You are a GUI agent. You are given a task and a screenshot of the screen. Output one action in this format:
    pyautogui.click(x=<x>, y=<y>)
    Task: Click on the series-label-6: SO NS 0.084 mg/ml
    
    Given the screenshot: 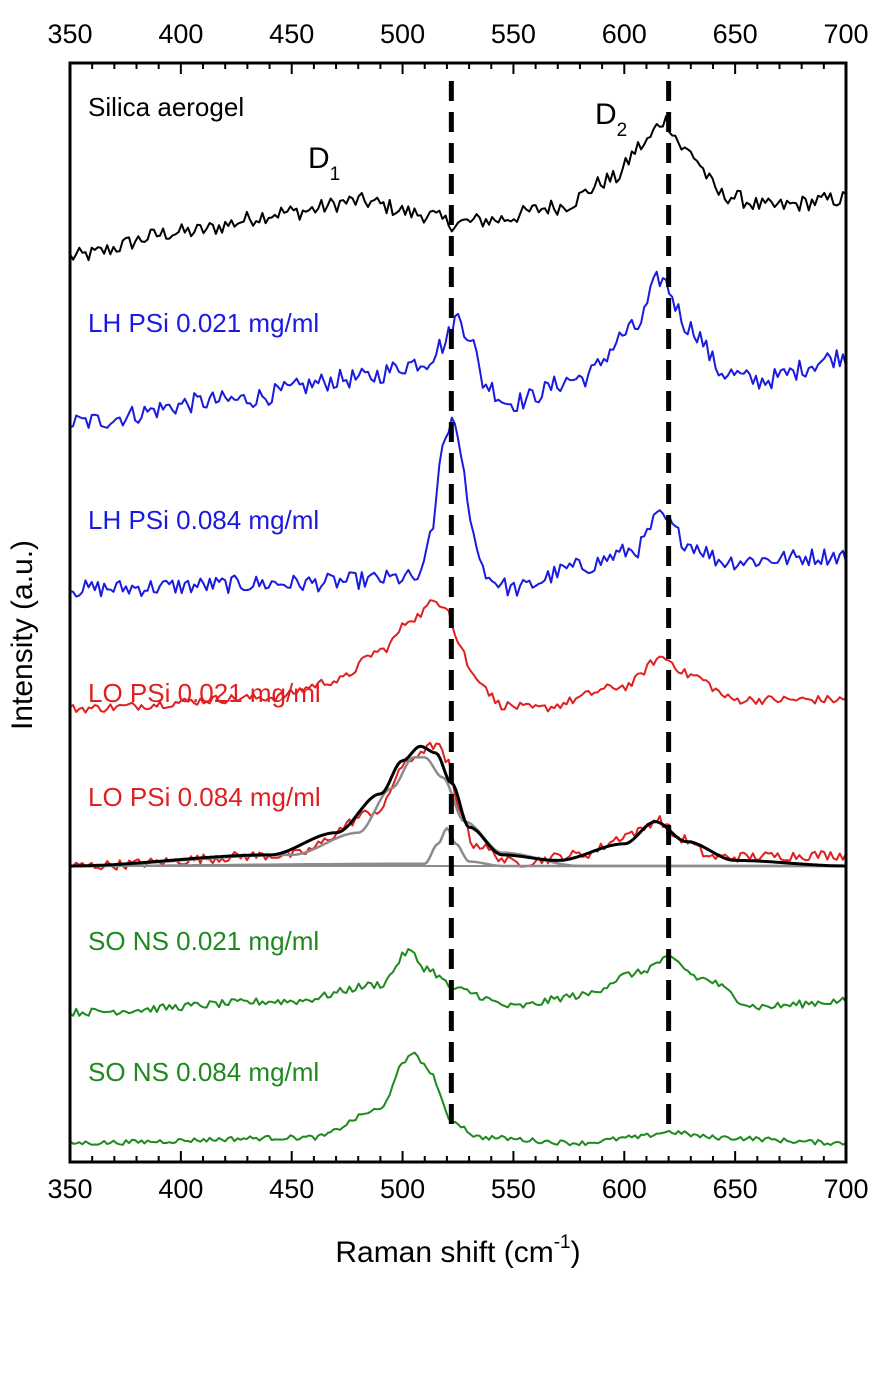 What is the action you would take?
    pyautogui.click(x=203, y=1072)
    